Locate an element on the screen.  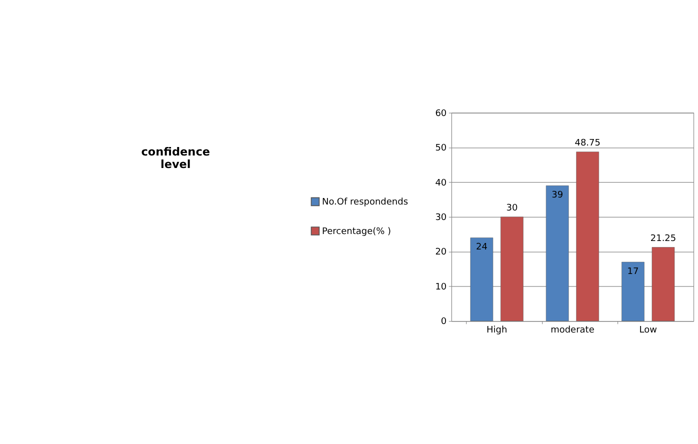
data-label: 39 is located at coordinates (558, 195).